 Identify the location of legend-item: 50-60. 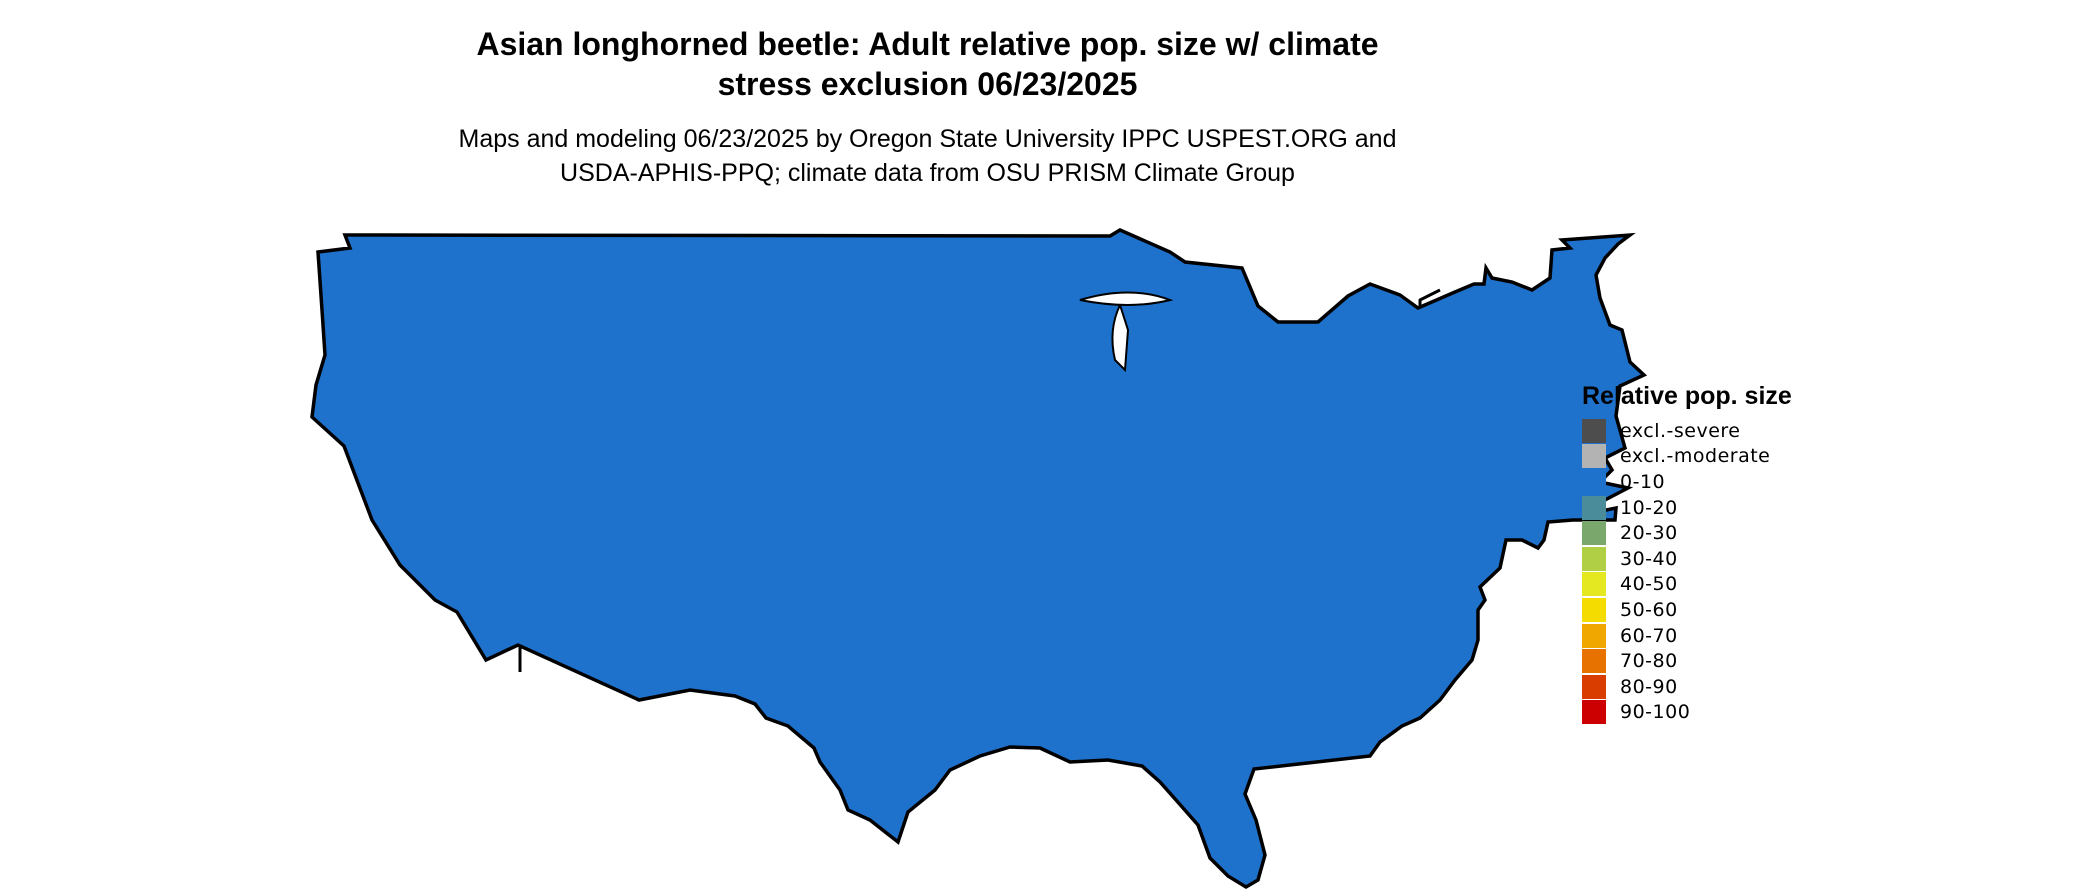
(1687, 610).